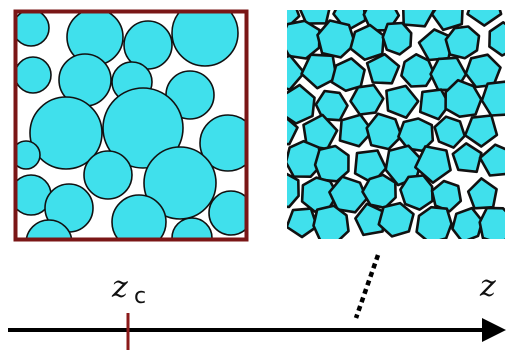 This screenshot has height=350, width=511. Describe the element at coordinates (487, 286) in the screenshot. I see `z-axis-label: z` at that location.